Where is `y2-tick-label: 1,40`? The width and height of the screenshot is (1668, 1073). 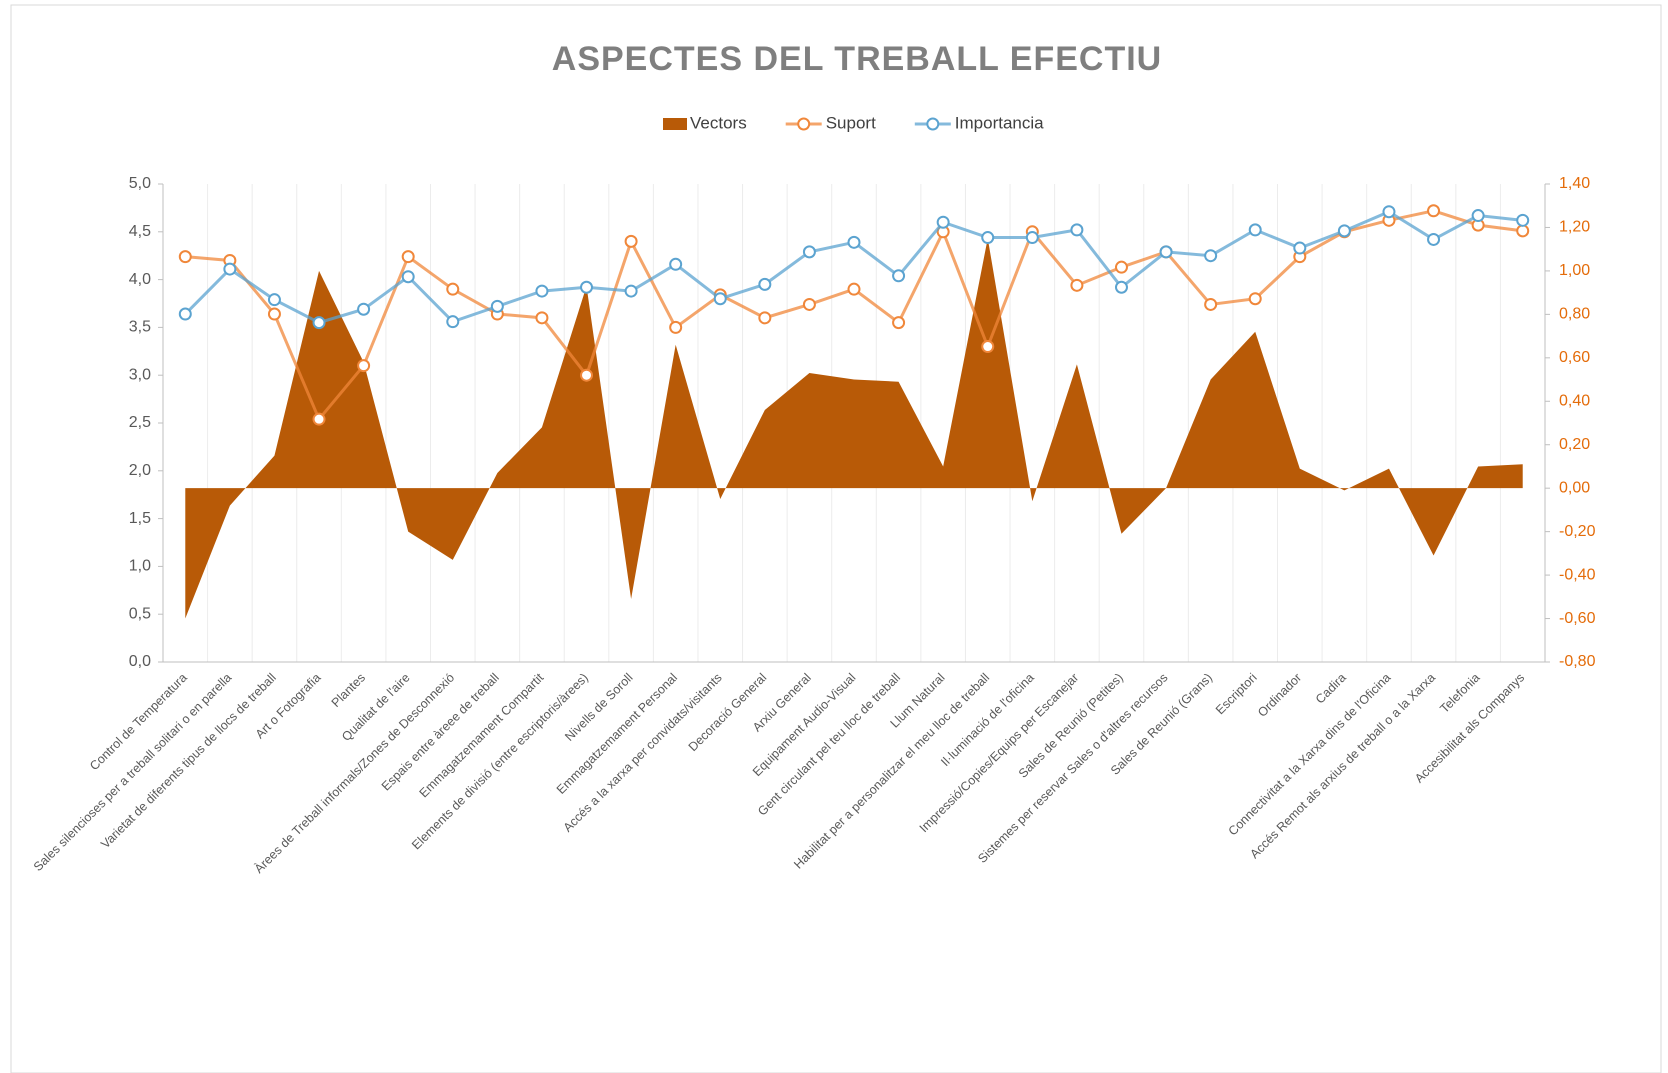 y2-tick-label: 1,40 is located at coordinates (1574, 183).